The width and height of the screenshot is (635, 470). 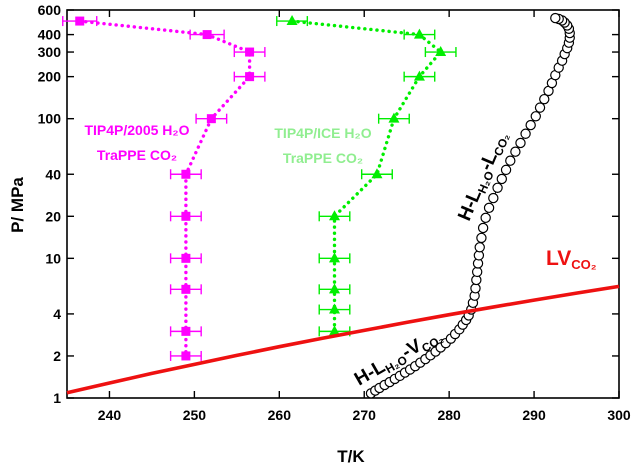 What do you see at coordinates (351, 456) in the screenshot?
I see `x-axis-title: T/K` at bounding box center [351, 456].